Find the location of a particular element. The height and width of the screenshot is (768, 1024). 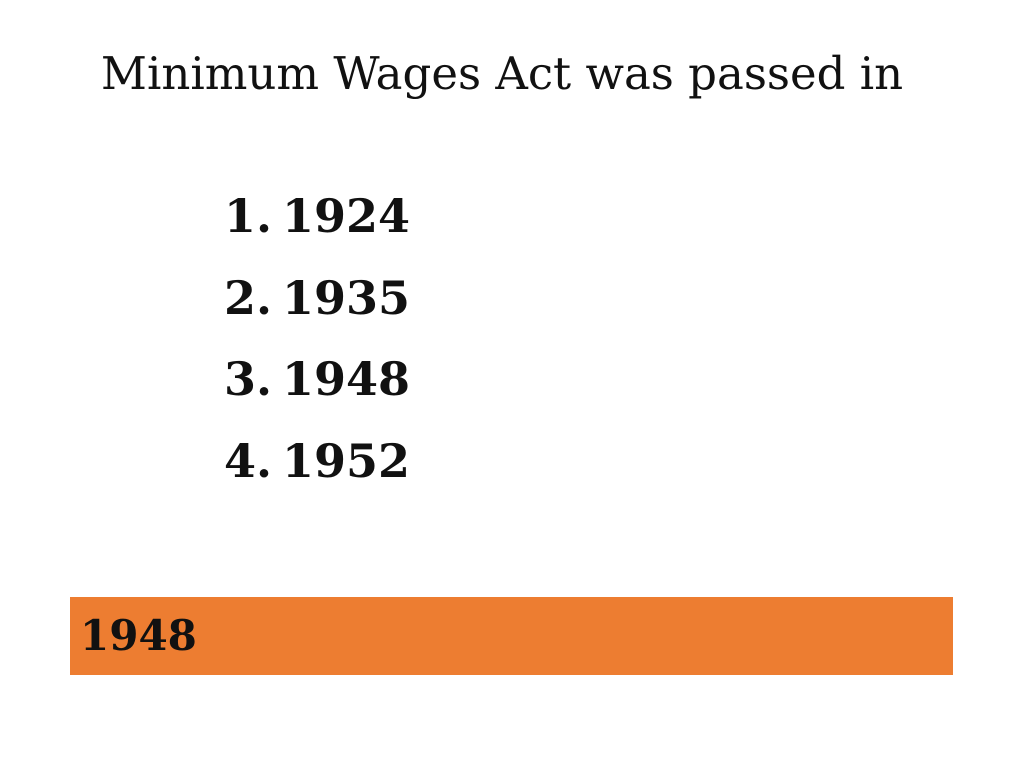

option-item: 1. 1924 is located at coordinates (317, 225).